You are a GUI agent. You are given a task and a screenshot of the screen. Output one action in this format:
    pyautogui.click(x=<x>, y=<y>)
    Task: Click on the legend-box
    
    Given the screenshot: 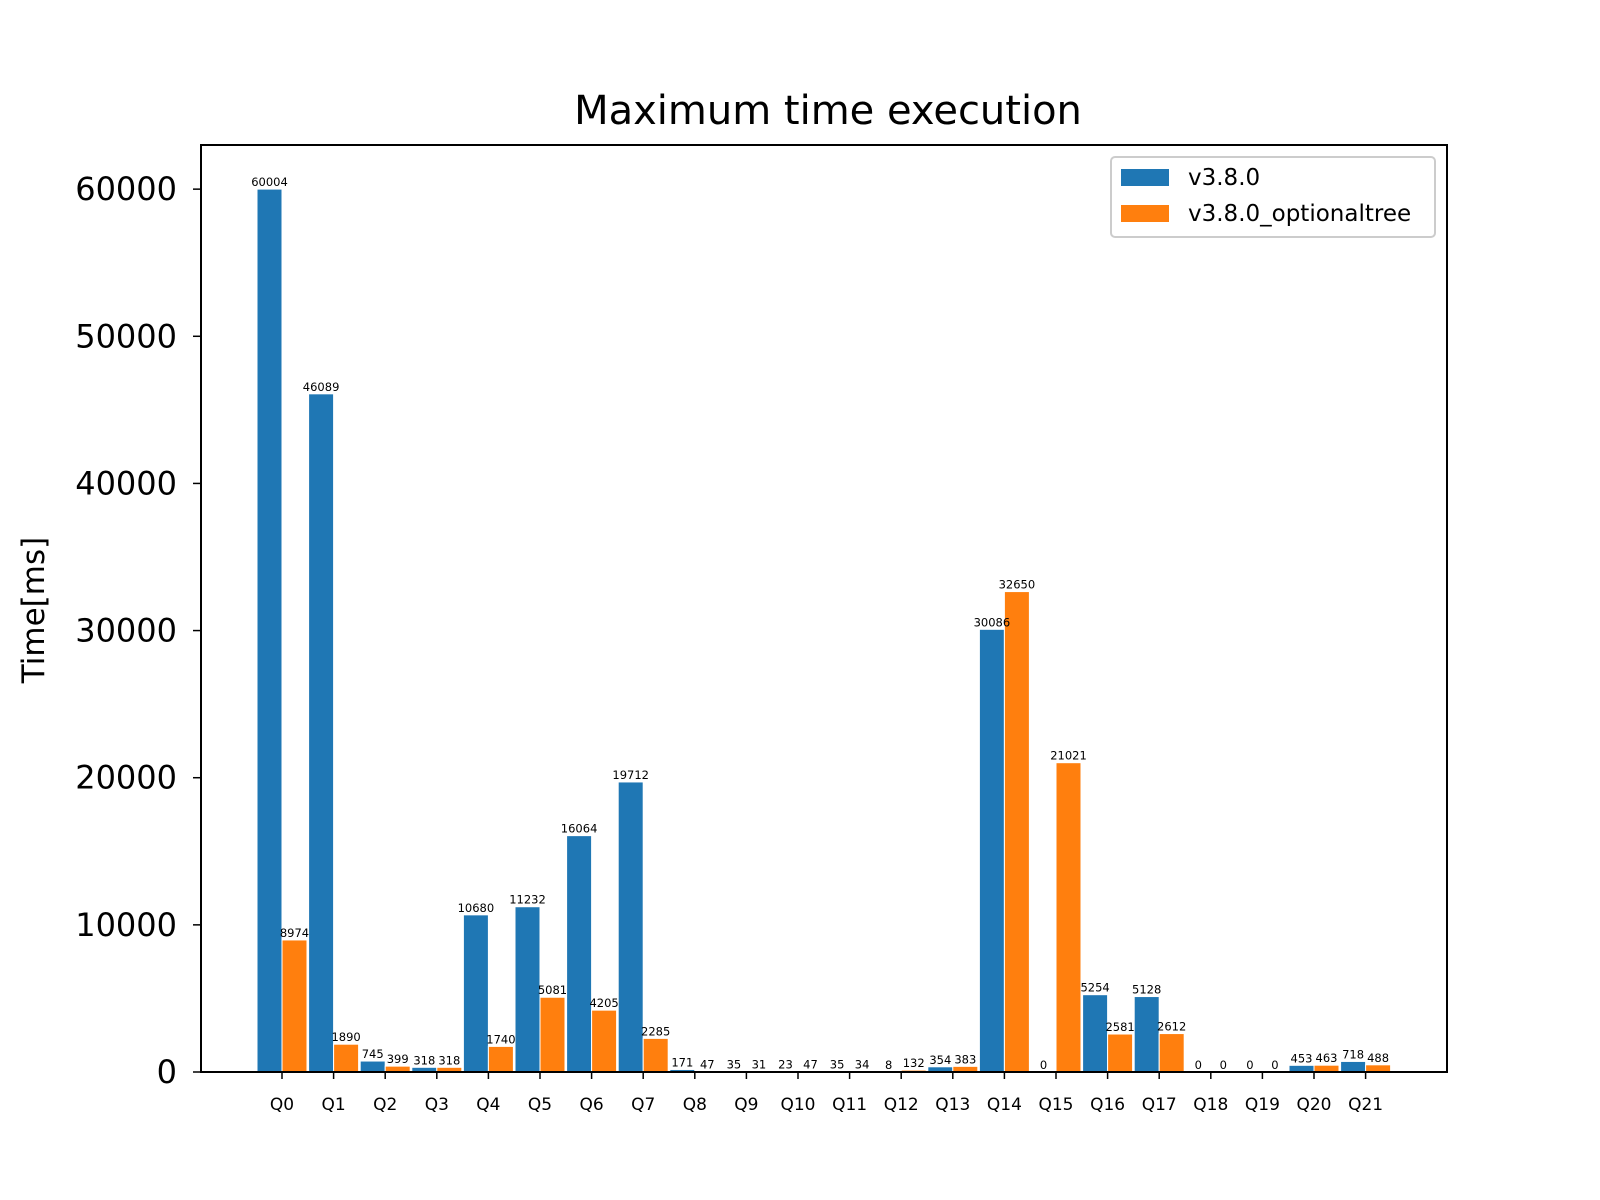 What is the action you would take?
    pyautogui.click(x=1273, y=197)
    